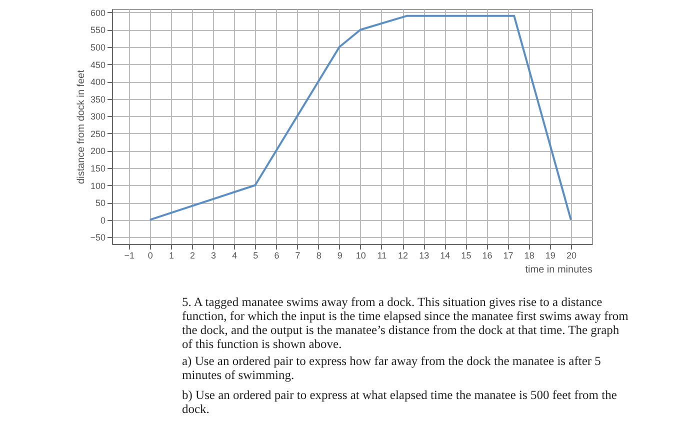 Image resolution: width=700 pixels, height=426 pixels. Describe the element at coordinates (508, 255) in the screenshot. I see `x-tick-label: 17` at that location.